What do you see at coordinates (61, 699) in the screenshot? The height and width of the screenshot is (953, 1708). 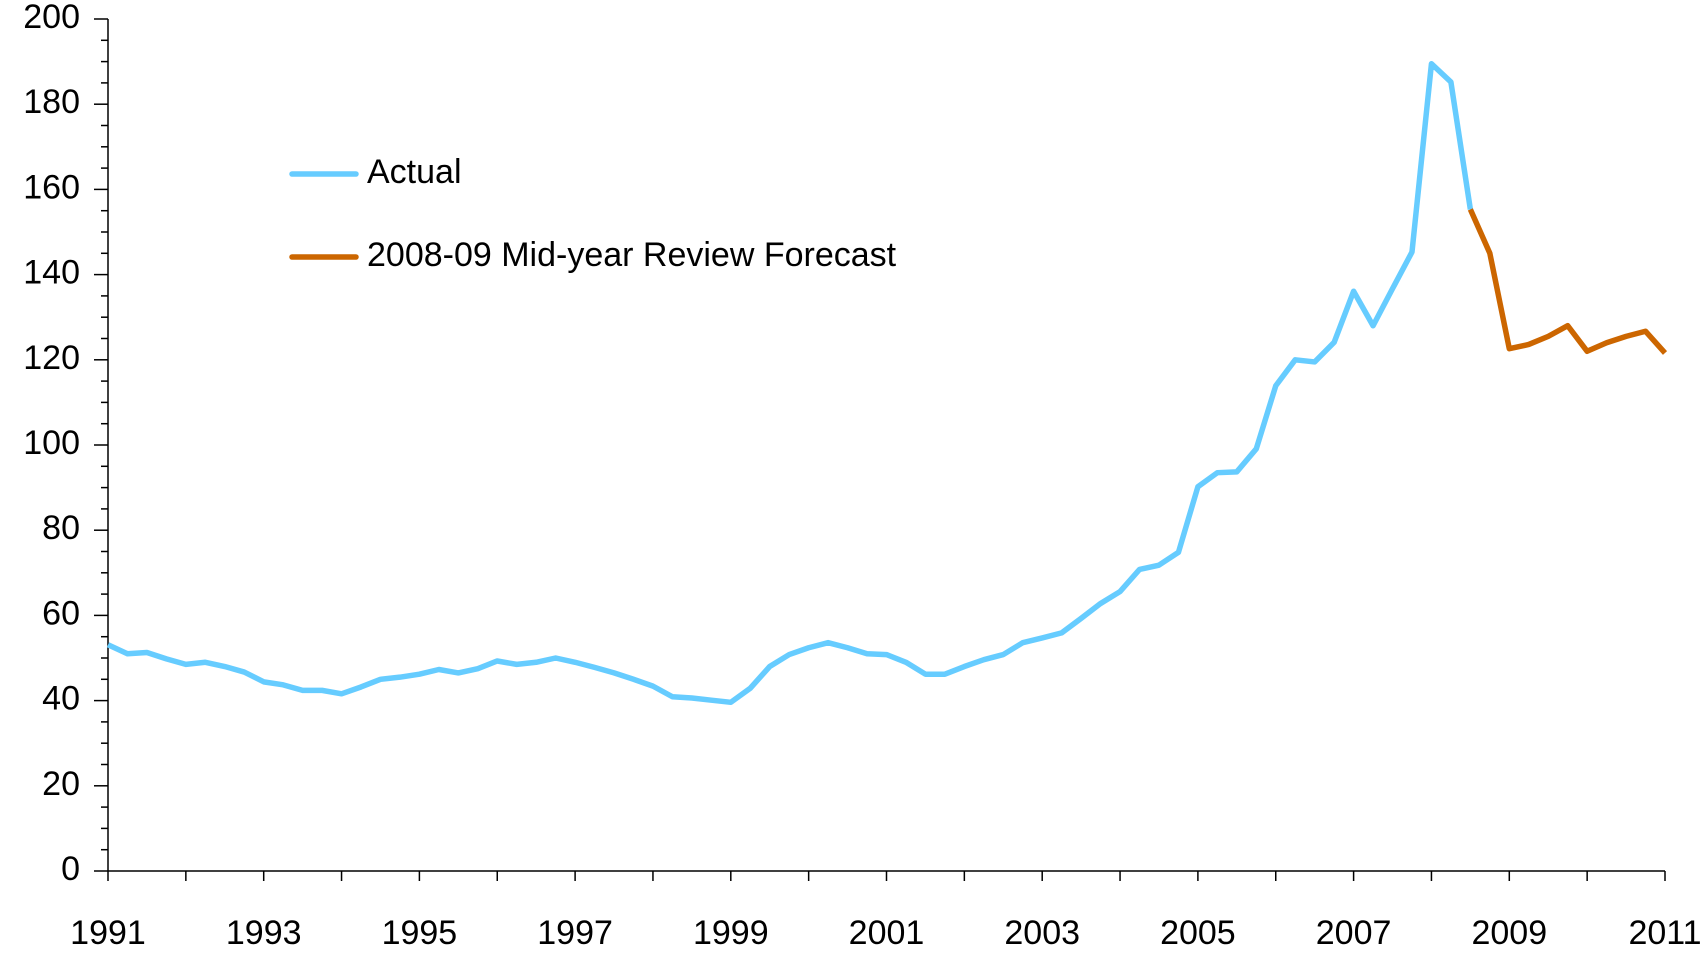 I see `y-tick-label: 40` at bounding box center [61, 699].